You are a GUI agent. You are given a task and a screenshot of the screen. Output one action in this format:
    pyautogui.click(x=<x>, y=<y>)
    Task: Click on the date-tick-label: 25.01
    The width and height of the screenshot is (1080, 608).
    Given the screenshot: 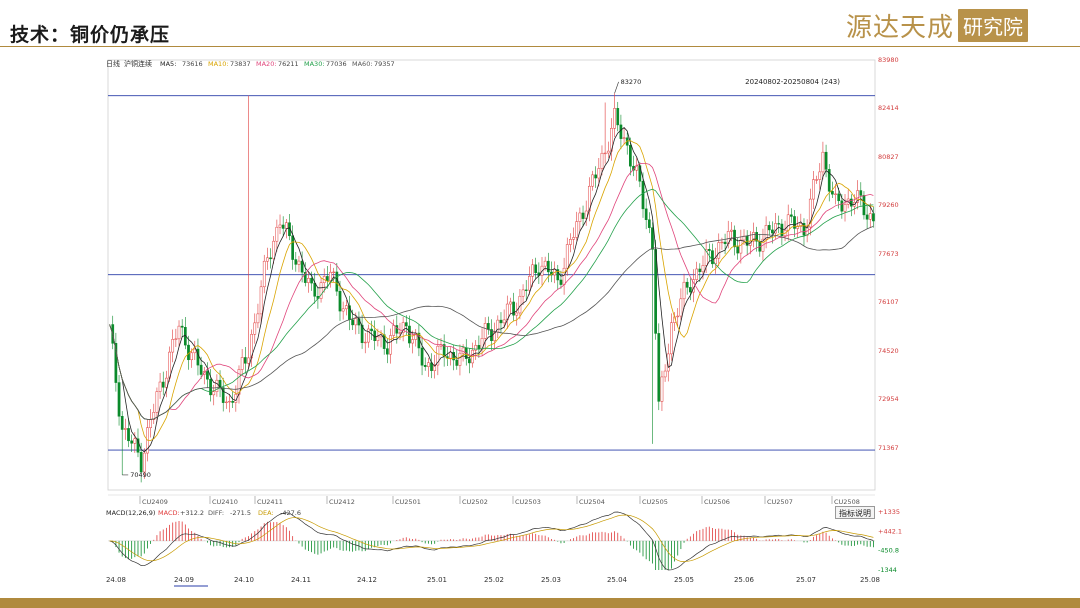 What is the action you would take?
    pyautogui.click(x=437, y=580)
    